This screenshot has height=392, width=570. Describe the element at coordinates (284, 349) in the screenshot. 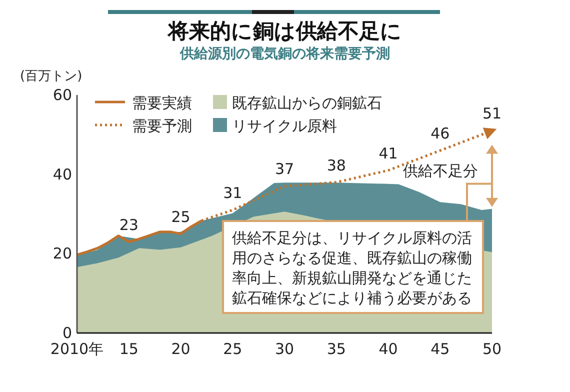

I see `x-tick-label: 30` at that location.